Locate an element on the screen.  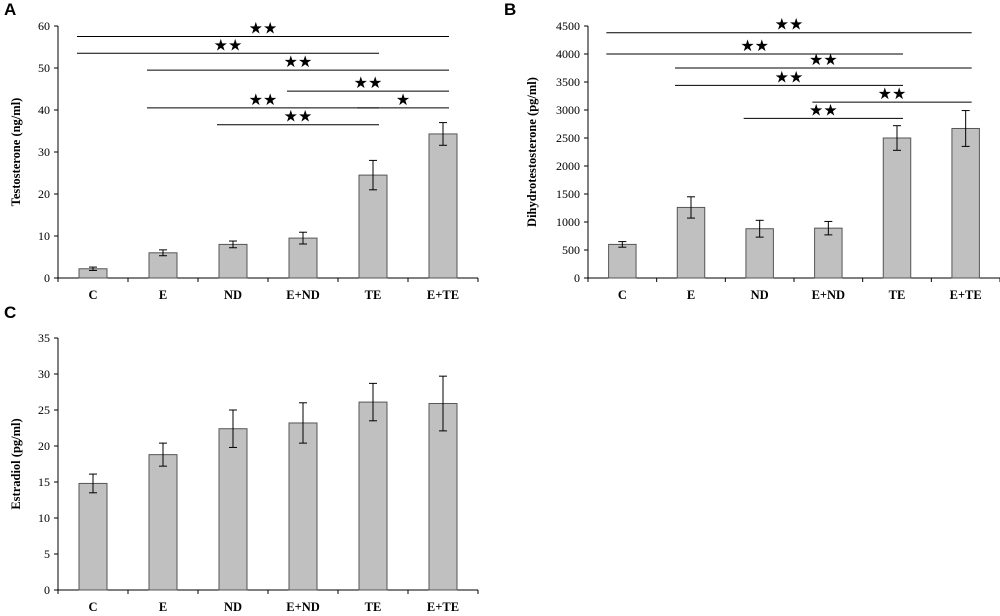
y-tick-label: 3500 is located at coordinates (568, 82).